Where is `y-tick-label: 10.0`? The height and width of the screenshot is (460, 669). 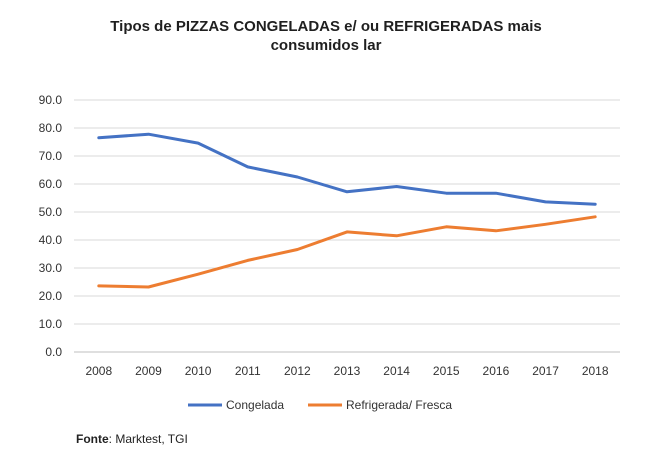
y-tick-label: 10.0 is located at coordinates (51, 324).